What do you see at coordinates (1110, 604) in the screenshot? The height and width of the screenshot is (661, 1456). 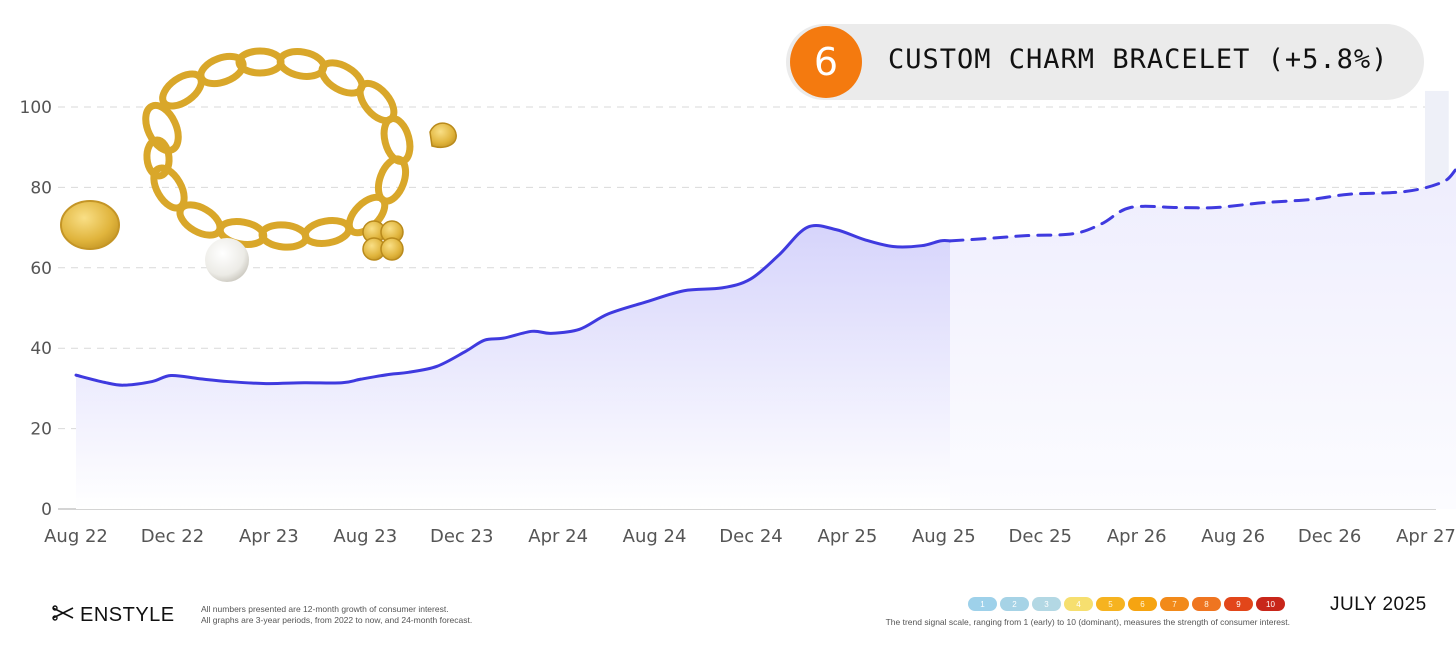 I see `scale-pill: 5` at bounding box center [1110, 604].